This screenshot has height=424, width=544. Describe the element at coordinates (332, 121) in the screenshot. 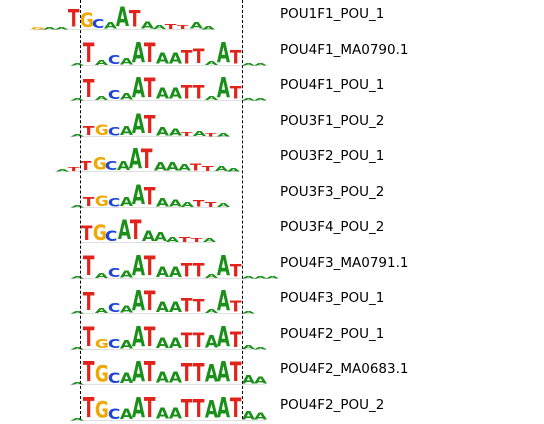

I see `motif-label: POU3F1_POU_2` at that location.